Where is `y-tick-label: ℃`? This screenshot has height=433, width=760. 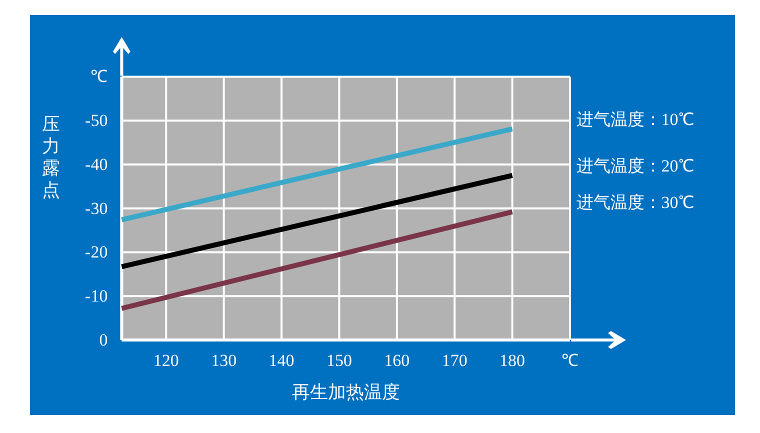 y-tick-label: ℃ is located at coordinates (99, 76).